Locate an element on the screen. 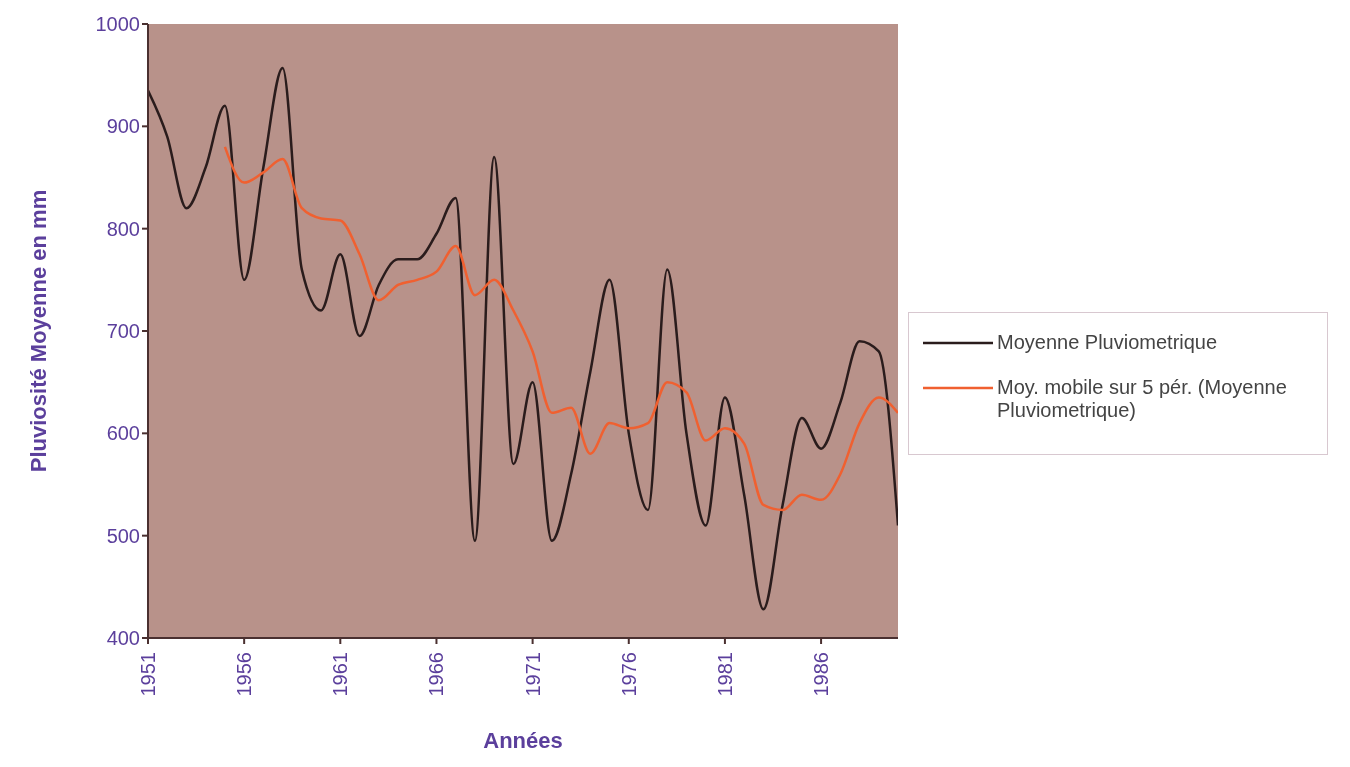  y-tick-label: 400 is located at coordinates (123, 638).